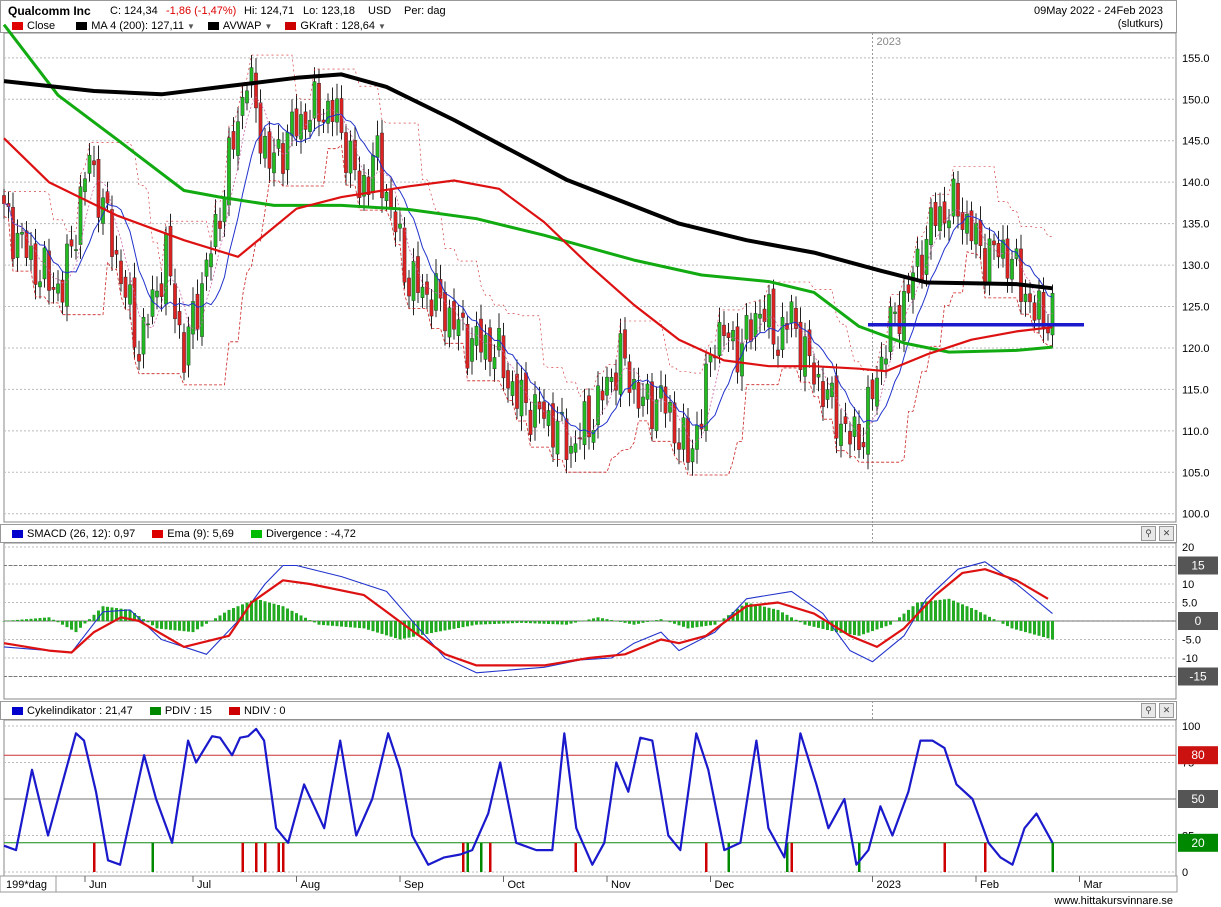  I want to click on legend-pdiv: PDIV : 15, so click(180, 711).